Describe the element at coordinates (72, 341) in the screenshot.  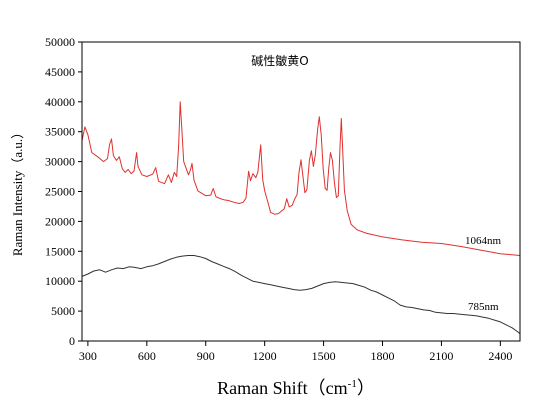
I see `y-tick-label: 0` at that location.